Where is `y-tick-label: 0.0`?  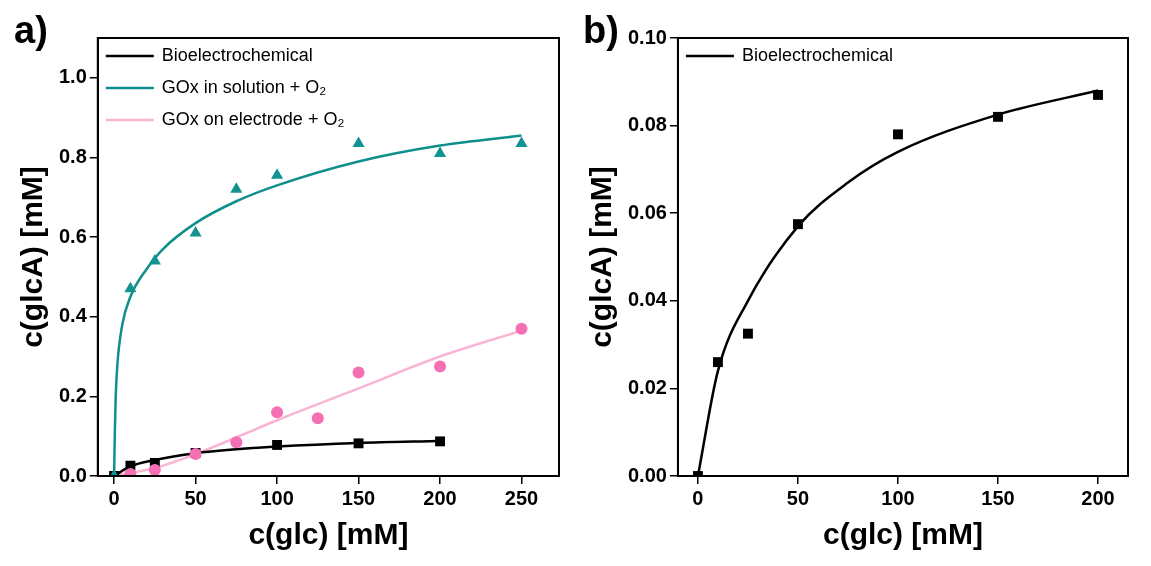 y-tick-label: 0.0 is located at coordinates (72, 474).